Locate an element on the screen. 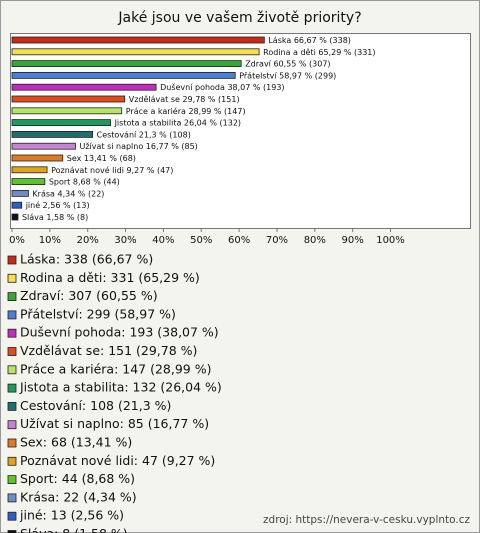 The width and height of the screenshot is (480, 533). legend-label: Rodina a děti: 331 (65,29 %) is located at coordinates (110, 277).